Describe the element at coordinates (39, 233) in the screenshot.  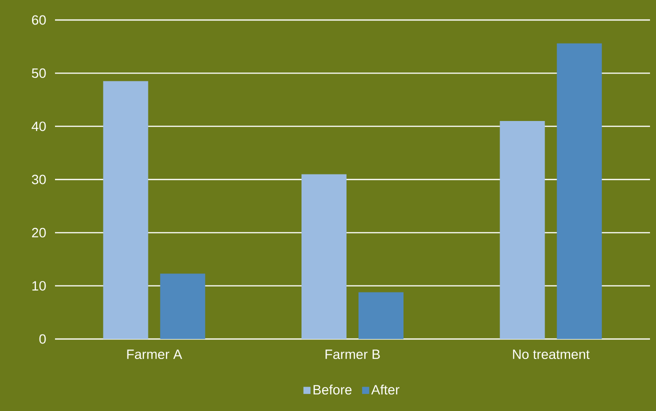
I see `y-tick-label: 20` at that location.